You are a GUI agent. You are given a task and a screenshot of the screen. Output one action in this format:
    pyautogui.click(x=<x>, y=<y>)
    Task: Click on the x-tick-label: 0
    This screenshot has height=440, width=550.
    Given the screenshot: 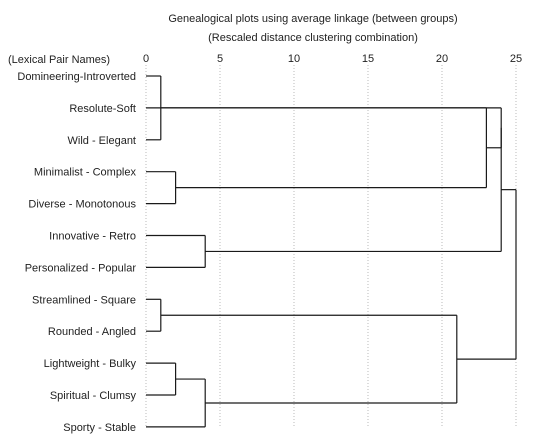 What is the action you would take?
    pyautogui.click(x=146, y=59)
    